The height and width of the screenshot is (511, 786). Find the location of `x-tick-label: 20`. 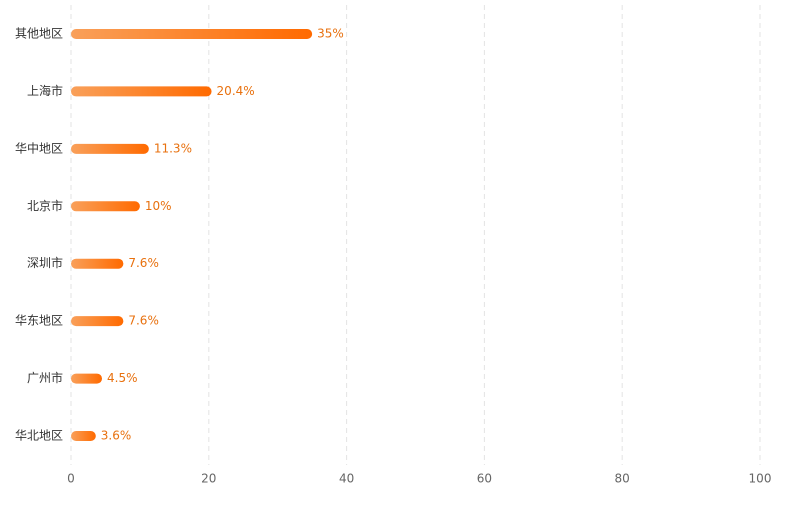

x-tick-label: 20 is located at coordinates (208, 479).